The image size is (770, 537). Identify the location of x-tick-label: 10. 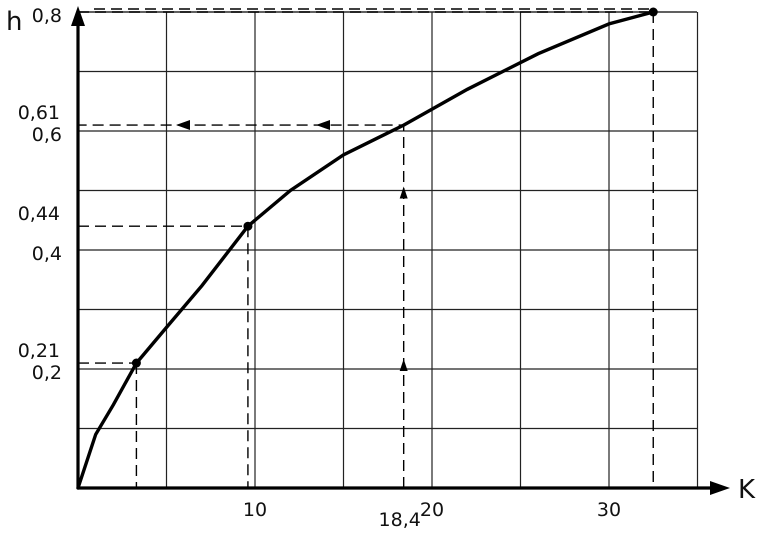
(255, 510).